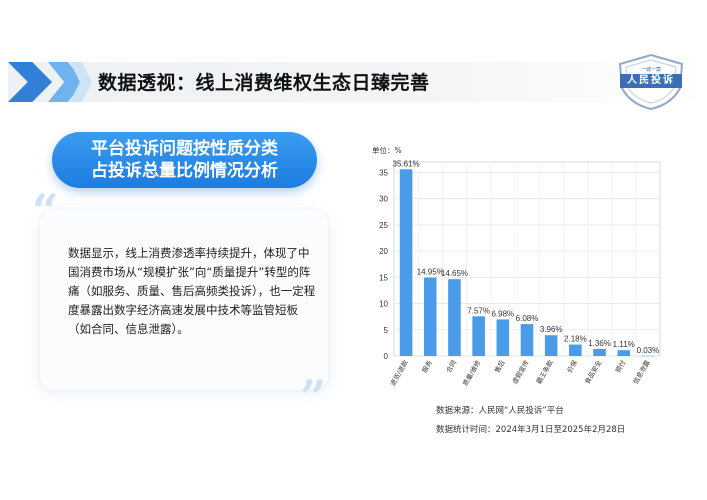 This screenshot has width=707, height=500. What do you see at coordinates (499, 366) in the screenshot?
I see `category-label: 售后` at bounding box center [499, 366].